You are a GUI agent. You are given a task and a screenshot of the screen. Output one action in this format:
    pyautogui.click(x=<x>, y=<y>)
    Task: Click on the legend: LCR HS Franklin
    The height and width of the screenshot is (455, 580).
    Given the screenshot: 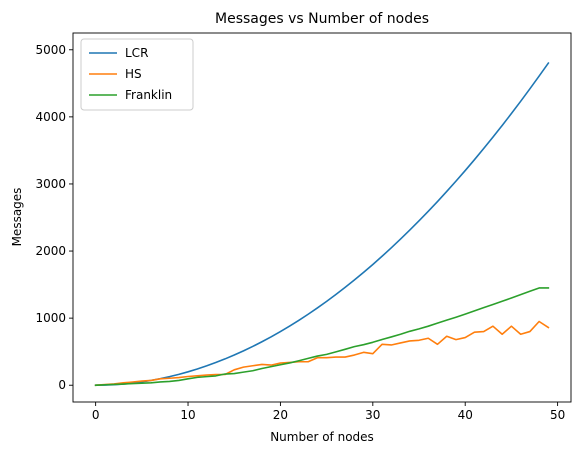 What is the action you would take?
    pyautogui.click(x=137, y=74)
    